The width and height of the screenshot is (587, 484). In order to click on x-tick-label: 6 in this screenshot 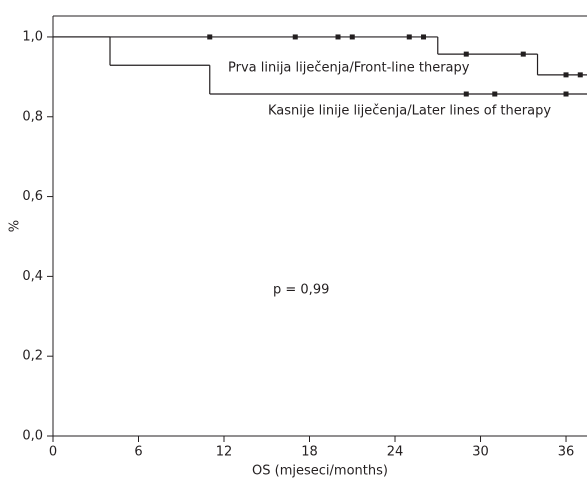, I will do `click(138, 452)`.